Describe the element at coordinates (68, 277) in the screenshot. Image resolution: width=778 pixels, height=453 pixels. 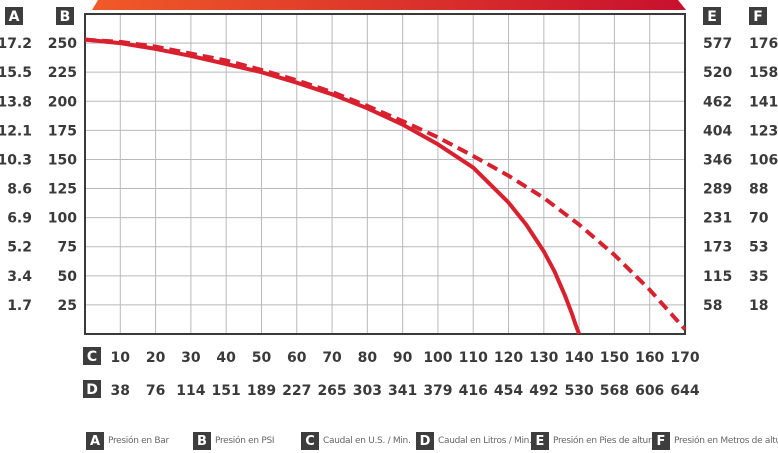
I see `tick-label-psi: 50` at that location.